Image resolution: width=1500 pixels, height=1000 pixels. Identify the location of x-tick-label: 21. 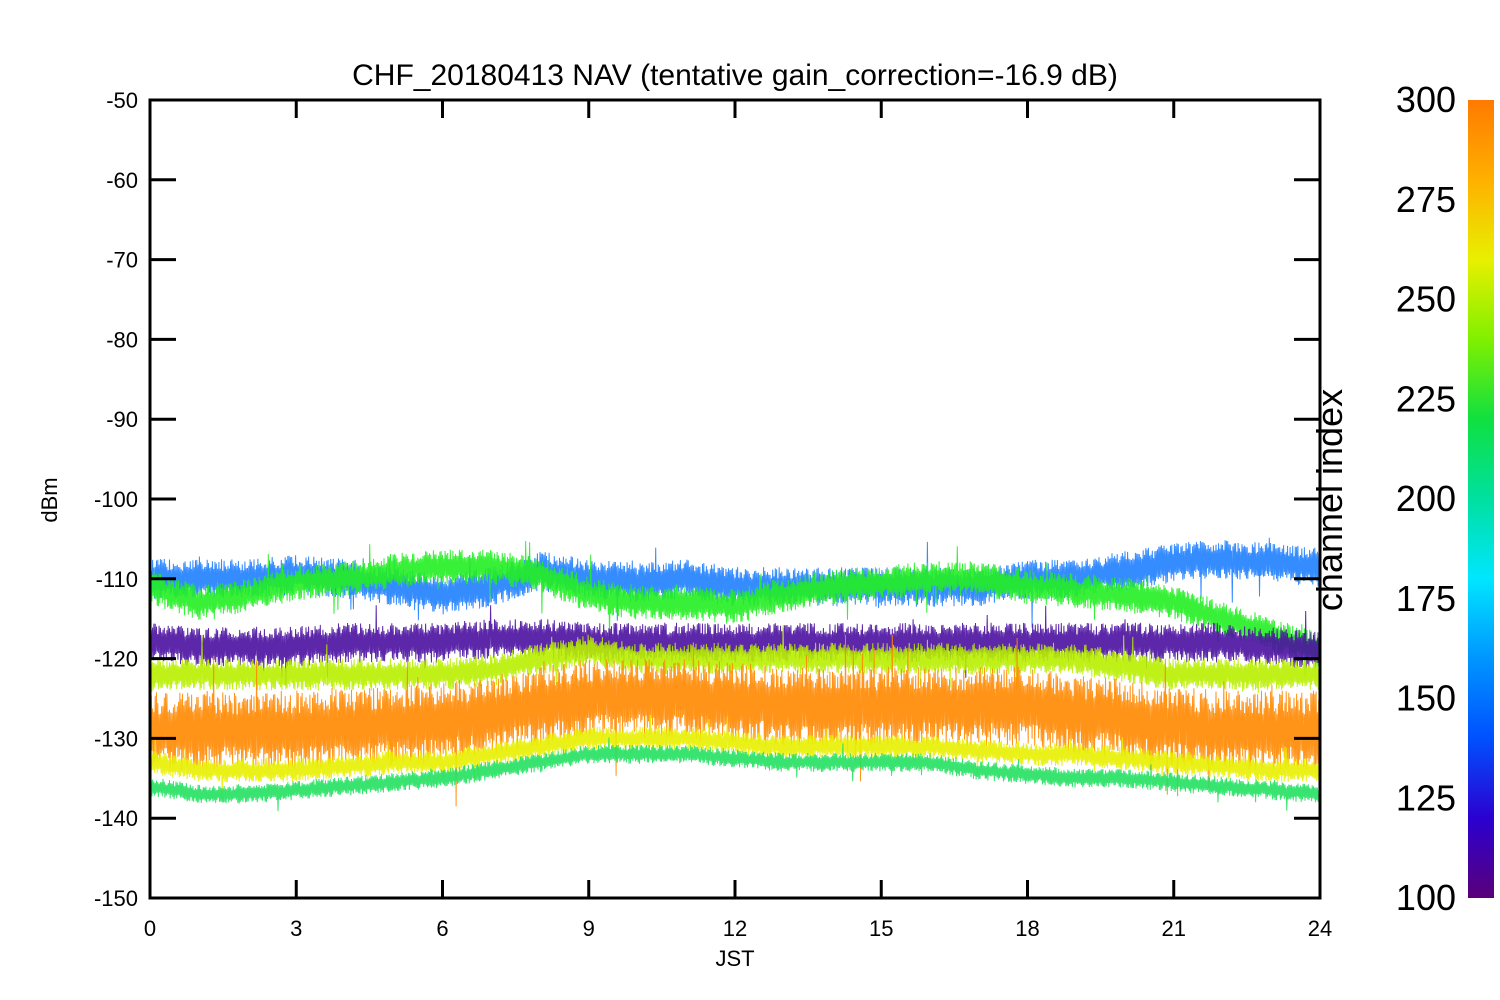
(1174, 928).